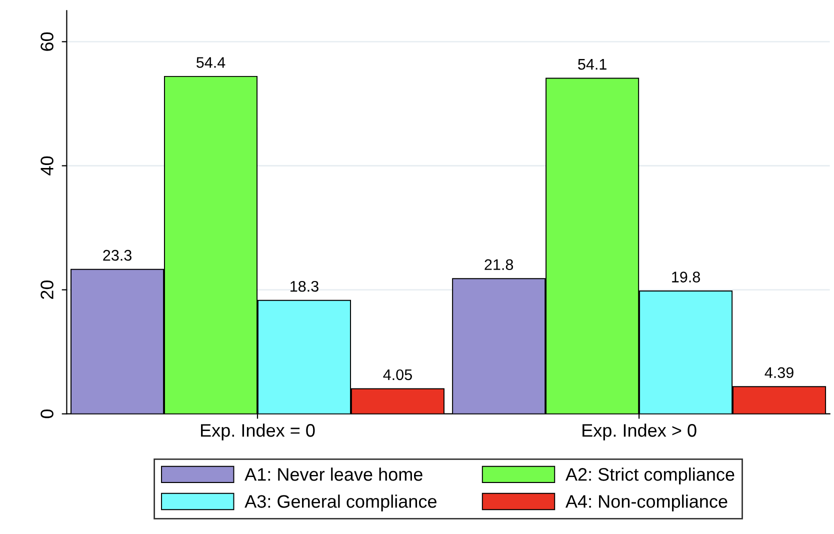  What do you see at coordinates (340, 503) in the screenshot?
I see `legend-label: A3: General compliance` at bounding box center [340, 503].